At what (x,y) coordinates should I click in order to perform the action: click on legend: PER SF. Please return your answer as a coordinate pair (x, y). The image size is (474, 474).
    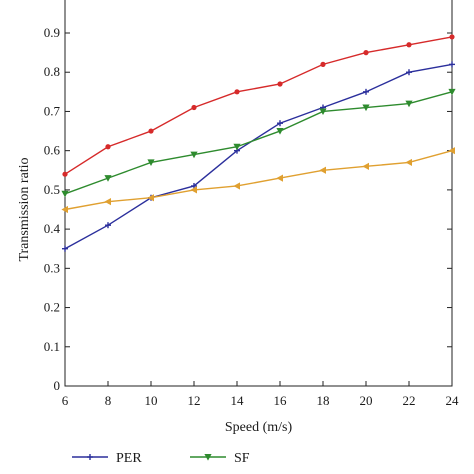
    Looking at the image, I should click on (161, 458).